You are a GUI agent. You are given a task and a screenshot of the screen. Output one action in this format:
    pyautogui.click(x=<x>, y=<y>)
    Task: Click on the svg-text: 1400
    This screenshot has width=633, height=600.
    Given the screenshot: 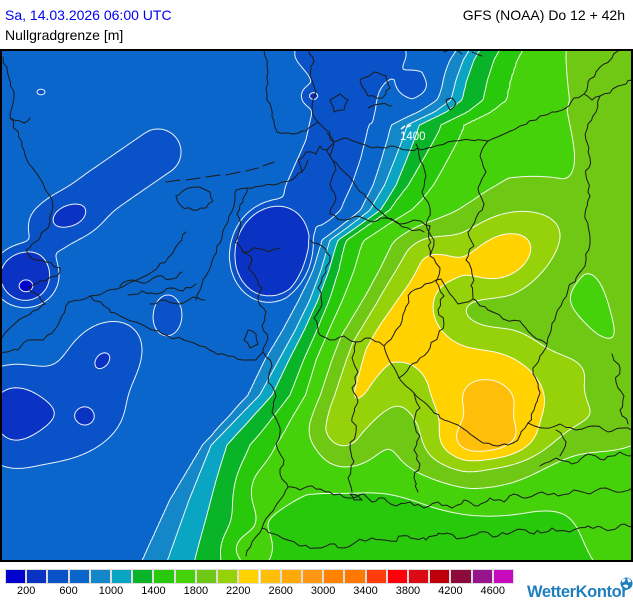 What is the action you would take?
    pyautogui.click(x=413, y=137)
    